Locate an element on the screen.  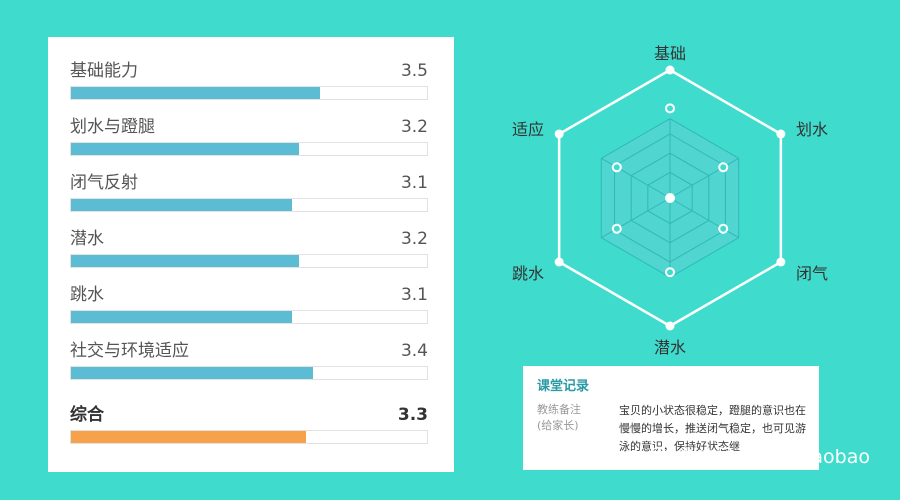
record-key-line: (给家长) is located at coordinates (558, 425).